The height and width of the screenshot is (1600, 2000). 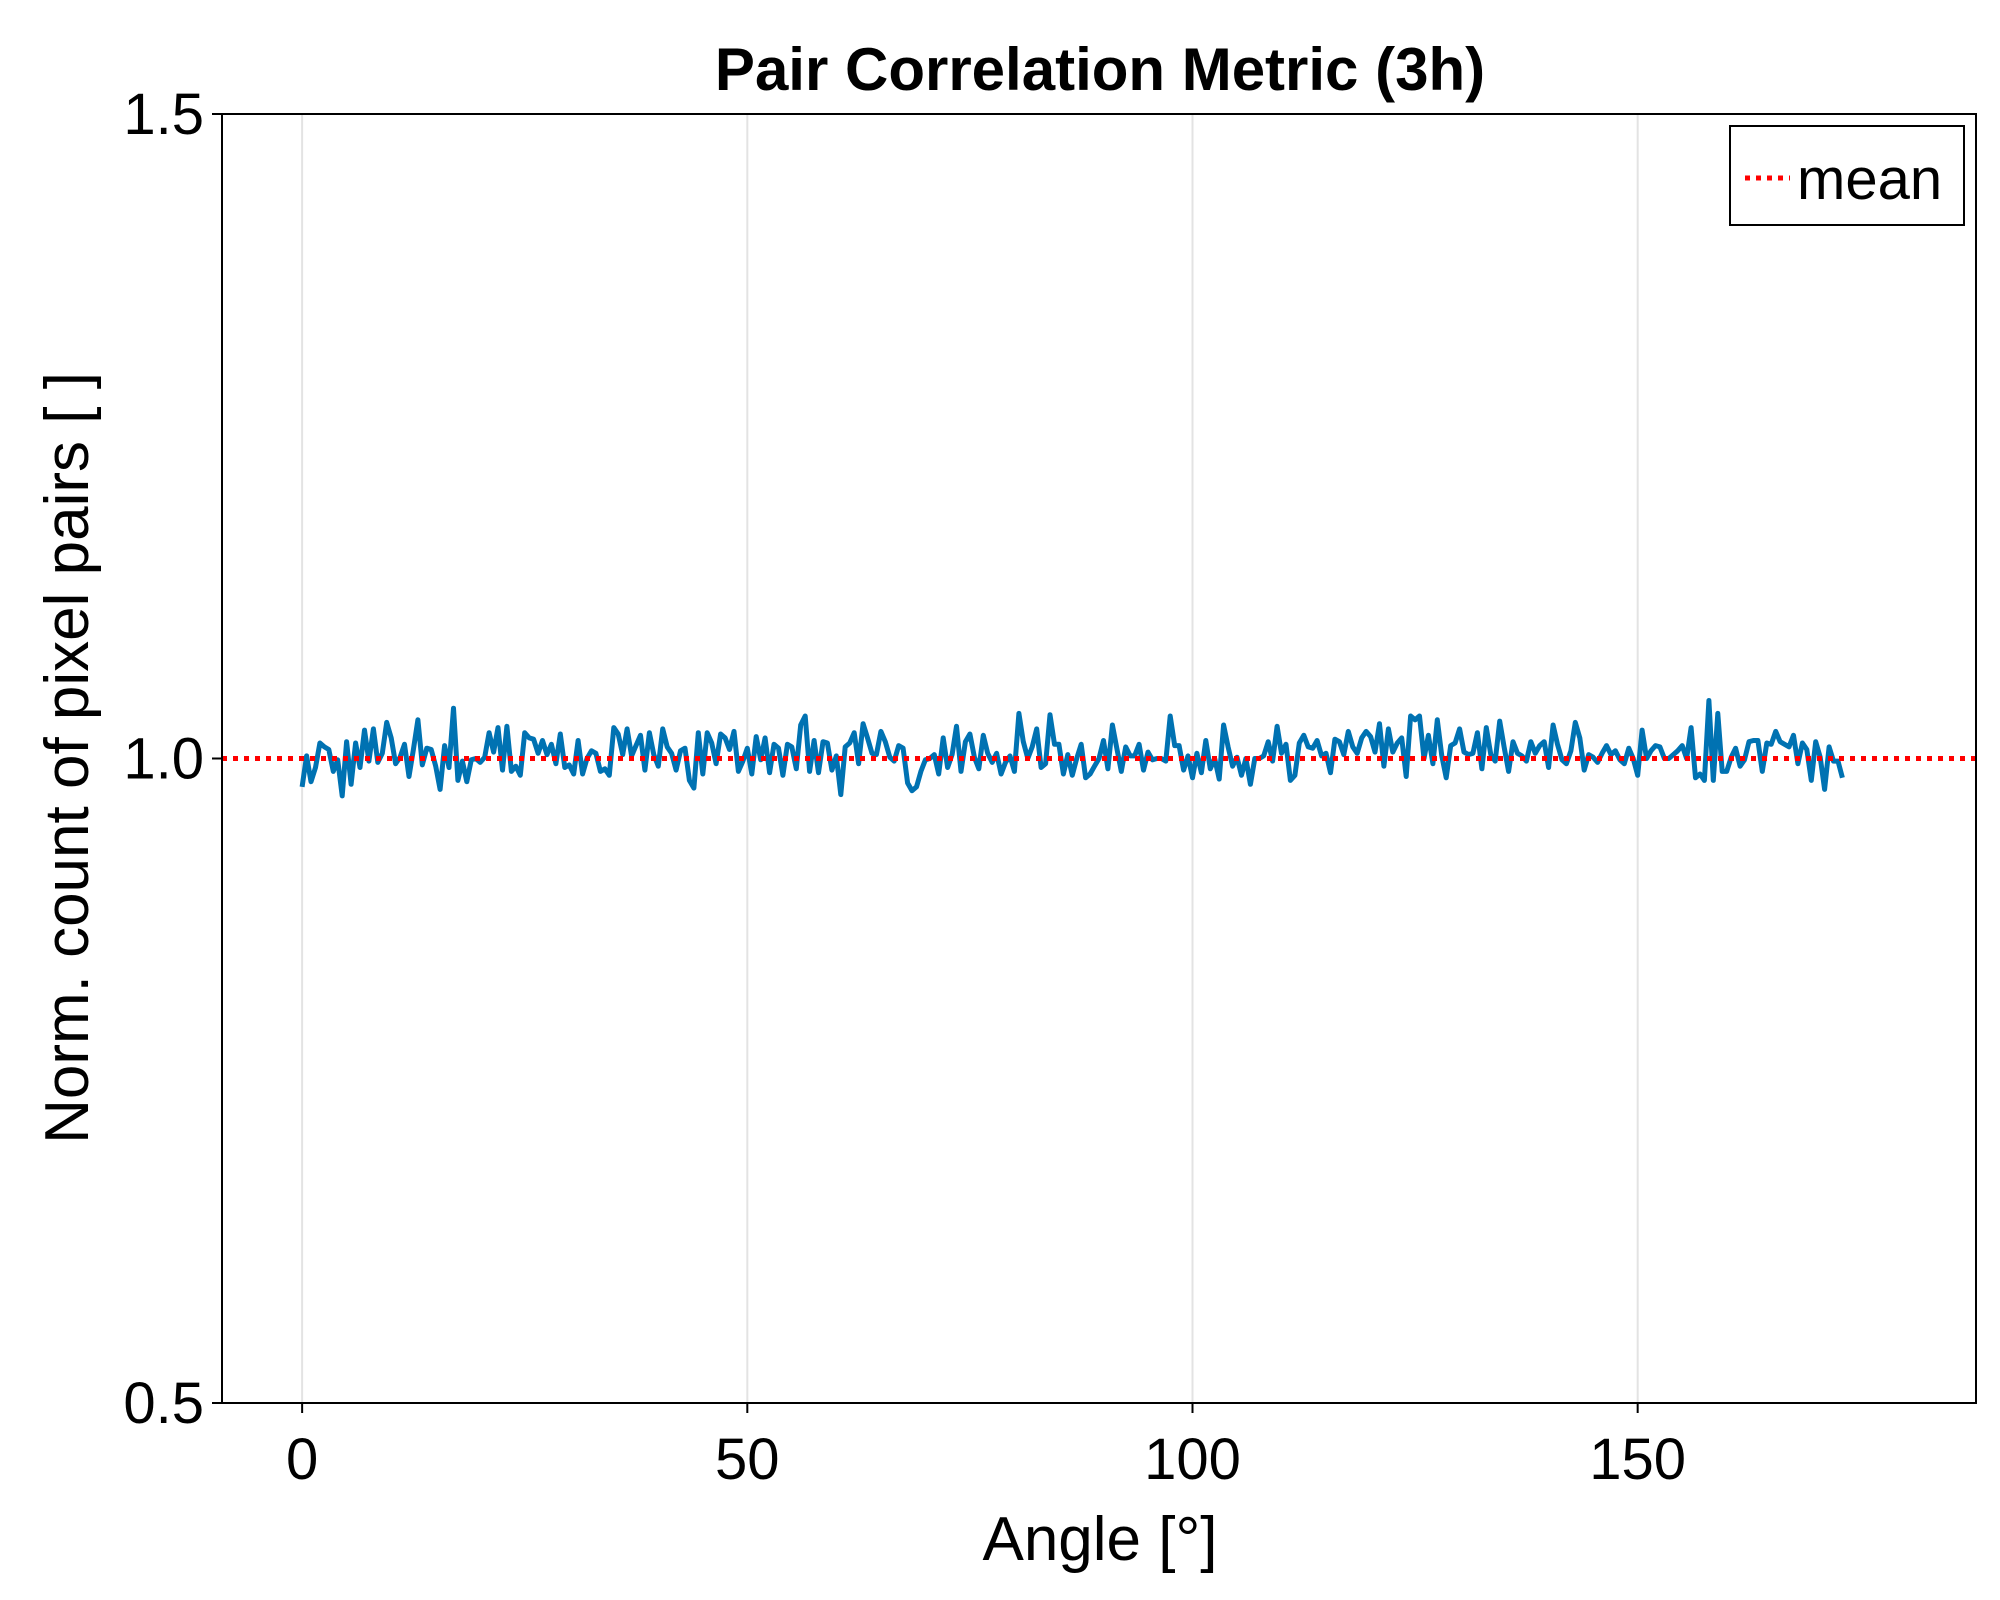 What do you see at coordinates (1637, 1459) in the screenshot?
I see `x-tick-label: 150` at bounding box center [1637, 1459].